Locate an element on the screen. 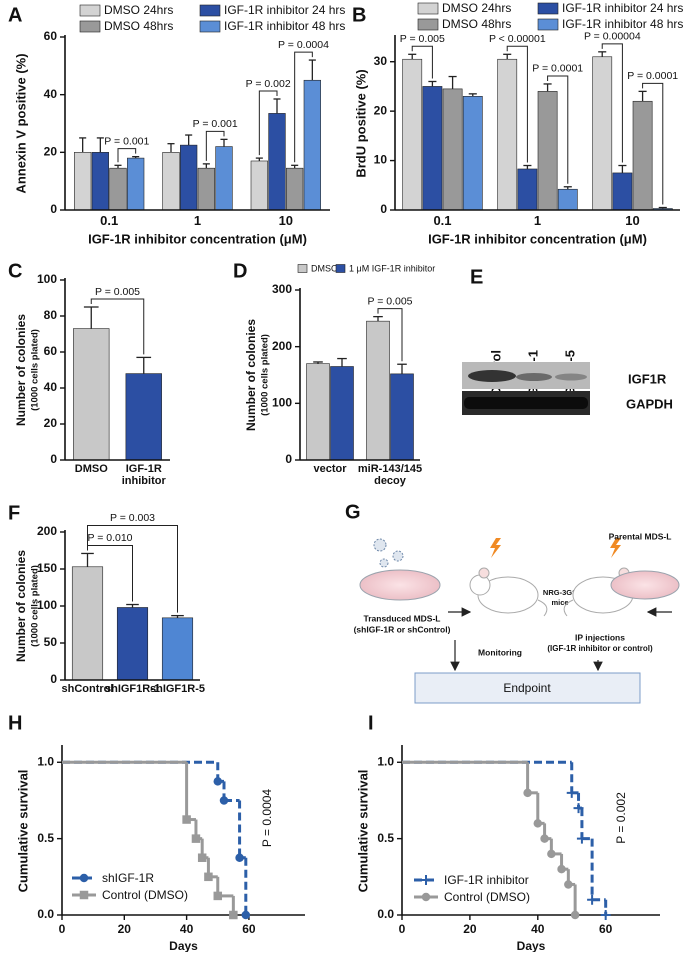 Image resolution: width=685 pixels, height=957 pixels. band-label: GAPDH is located at coordinates (649, 403).